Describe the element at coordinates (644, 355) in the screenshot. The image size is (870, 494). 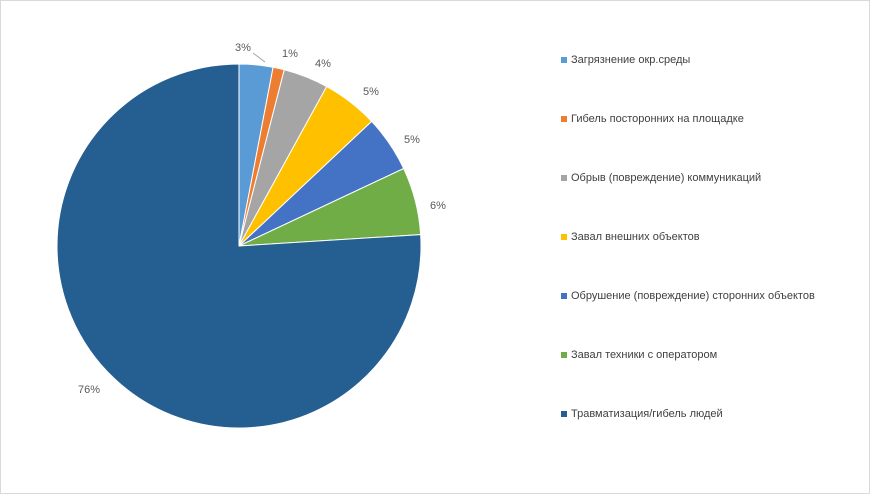
I see `legend-label: Завал техники с оператором` at that location.